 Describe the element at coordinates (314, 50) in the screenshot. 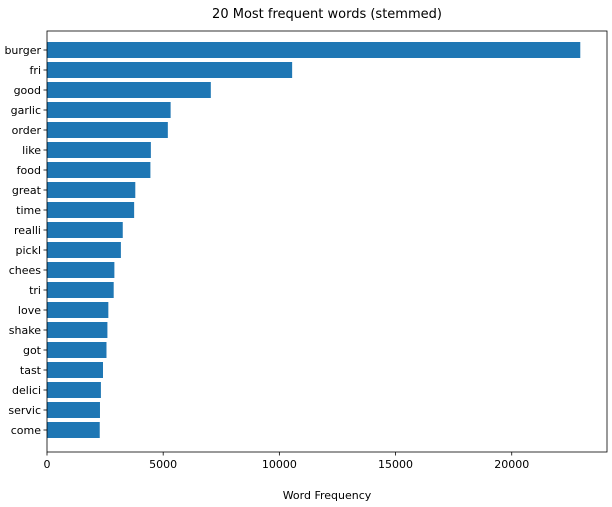

I see `bar-burger` at that location.